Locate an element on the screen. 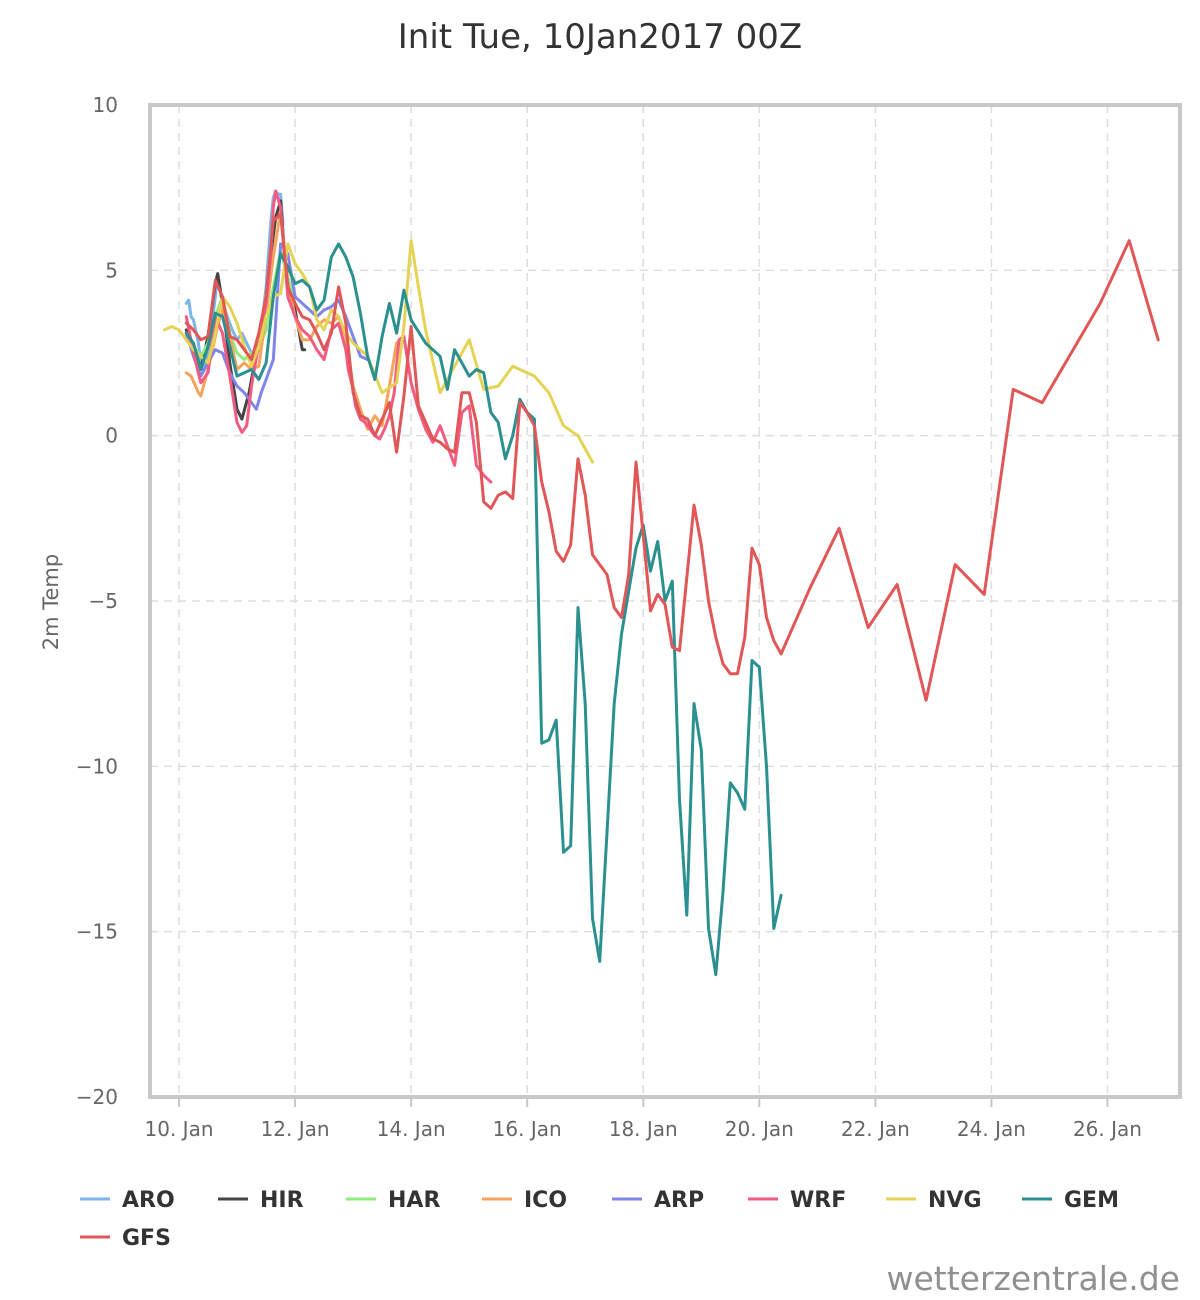 This screenshot has width=1200, height=1300. y-tick-label: 5 is located at coordinates (111, 270).